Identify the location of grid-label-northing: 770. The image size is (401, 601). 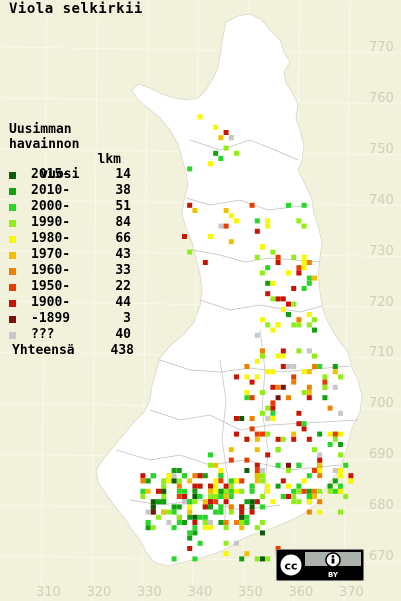
(381, 47).